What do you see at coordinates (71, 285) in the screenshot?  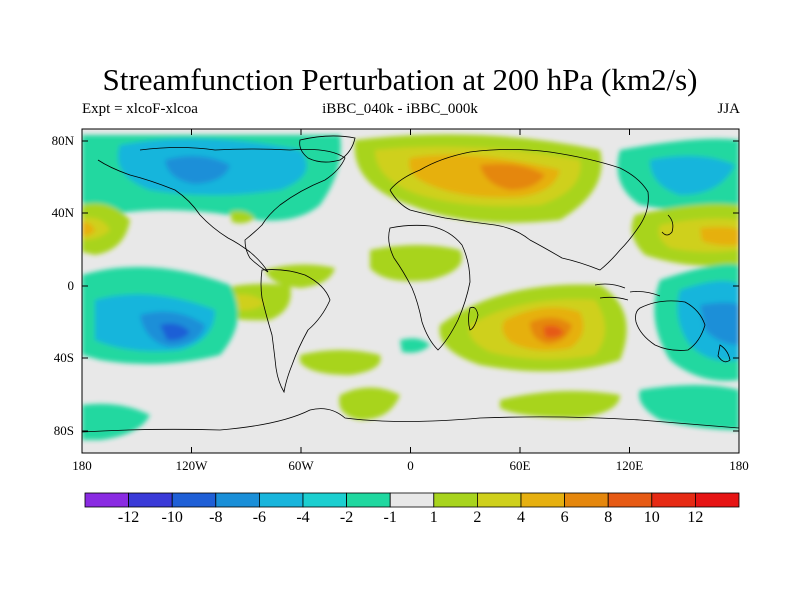 I see `lat-label-equator: 0` at bounding box center [71, 285].